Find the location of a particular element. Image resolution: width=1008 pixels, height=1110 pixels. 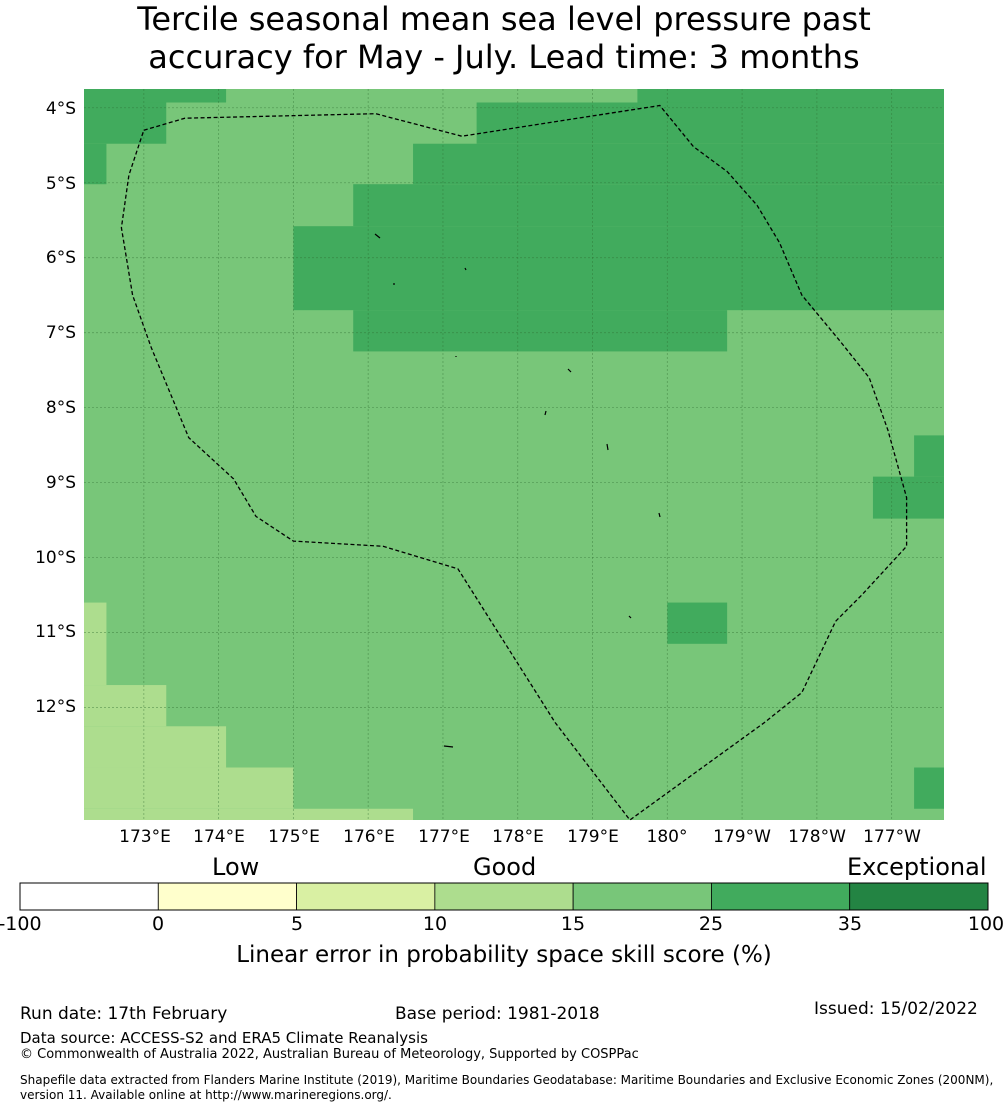

lon-label: 174°E is located at coordinates (219, 837).